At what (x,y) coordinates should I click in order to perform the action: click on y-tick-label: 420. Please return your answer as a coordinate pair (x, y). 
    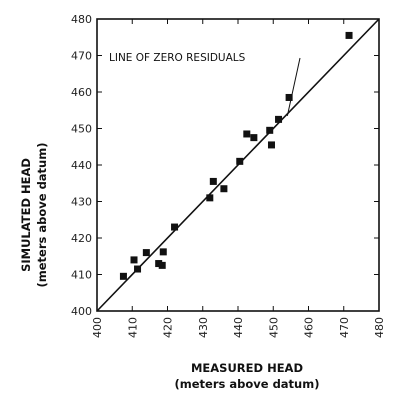
    Looking at the image, I should click on (81, 238).